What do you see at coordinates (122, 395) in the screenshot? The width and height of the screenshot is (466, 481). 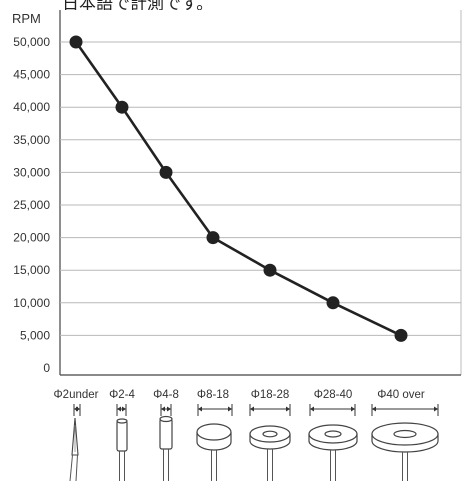 I see `x-category-label: Φ2-4` at bounding box center [122, 395].